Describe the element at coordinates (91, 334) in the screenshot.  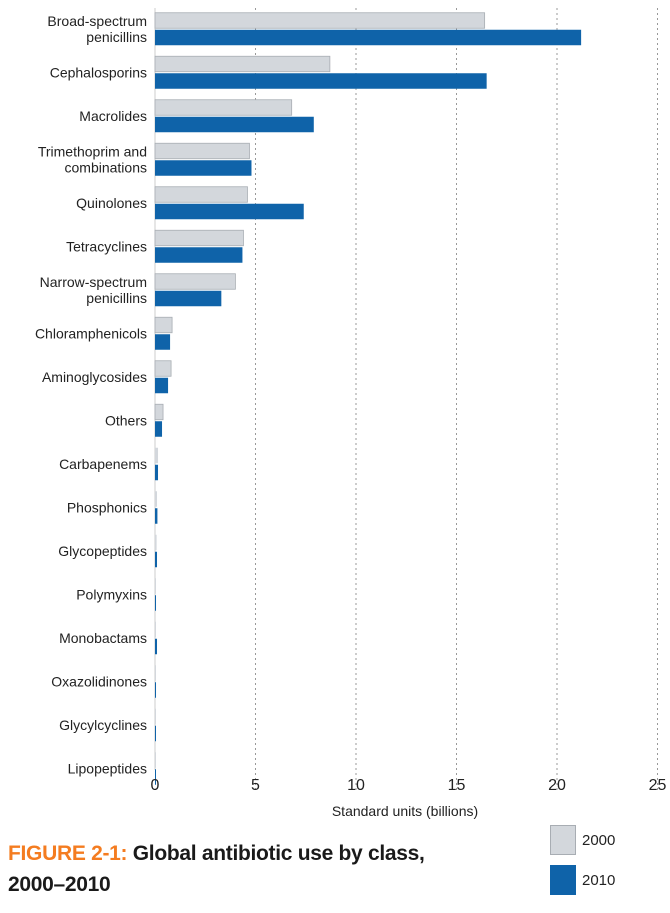
I see `category-label: Chloramphenicols` at that location.